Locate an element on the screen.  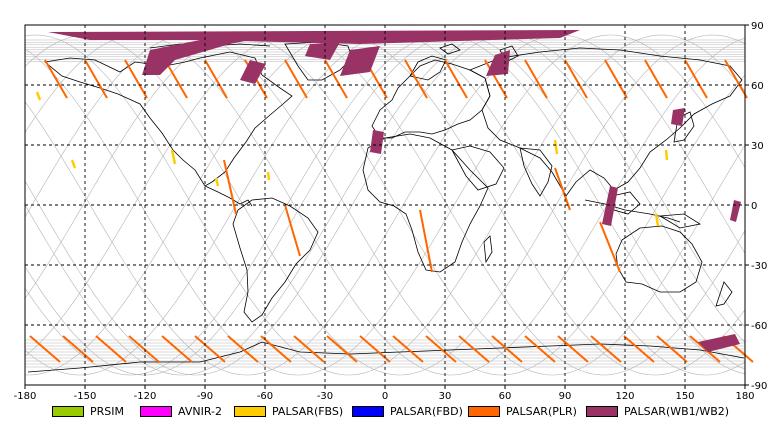
legend-item-palsar-wb: PALSAR(WB1/WB2) is located at coordinates (657, 411).